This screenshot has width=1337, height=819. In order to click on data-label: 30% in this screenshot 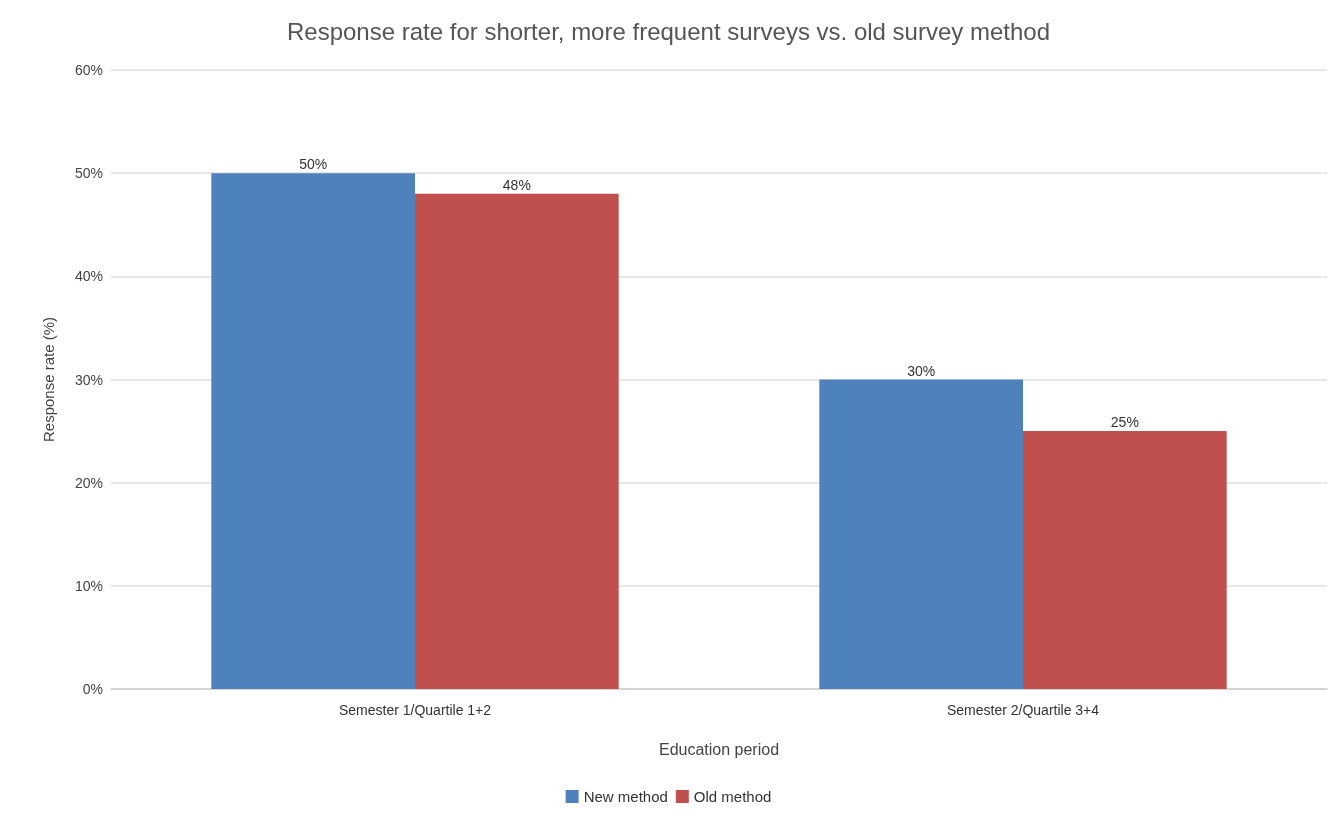, I will do `click(921, 370)`.